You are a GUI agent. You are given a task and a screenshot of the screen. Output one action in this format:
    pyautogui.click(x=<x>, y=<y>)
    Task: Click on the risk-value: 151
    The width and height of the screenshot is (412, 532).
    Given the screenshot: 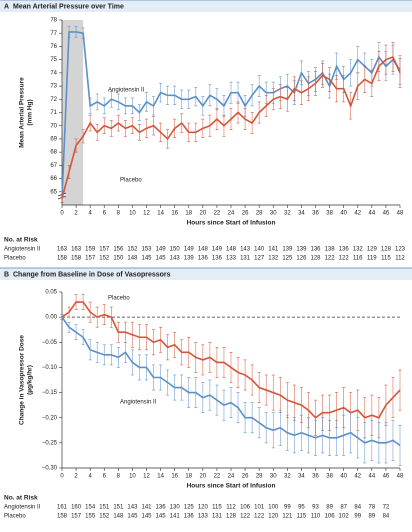 What is the action you would take?
    pyautogui.click(x=104, y=508)
    